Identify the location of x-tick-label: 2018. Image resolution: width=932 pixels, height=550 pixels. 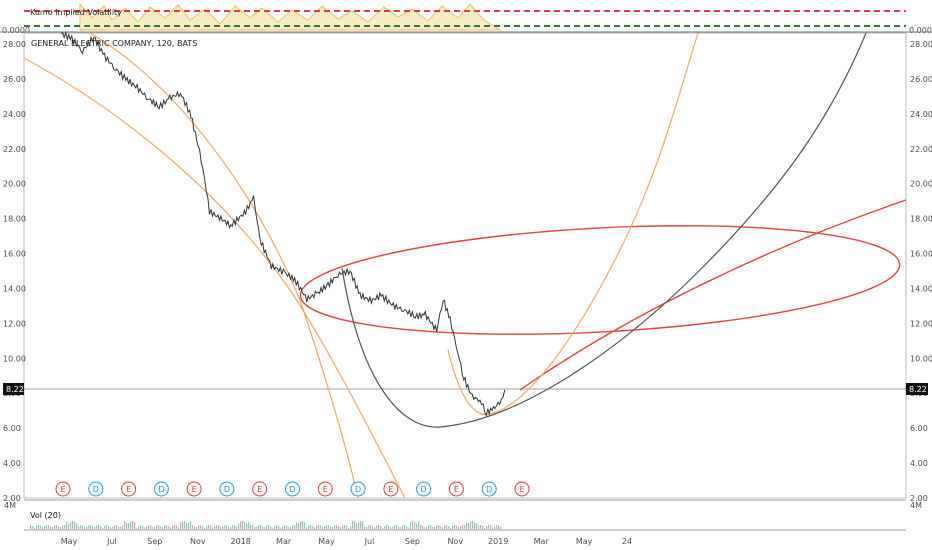
(241, 541).